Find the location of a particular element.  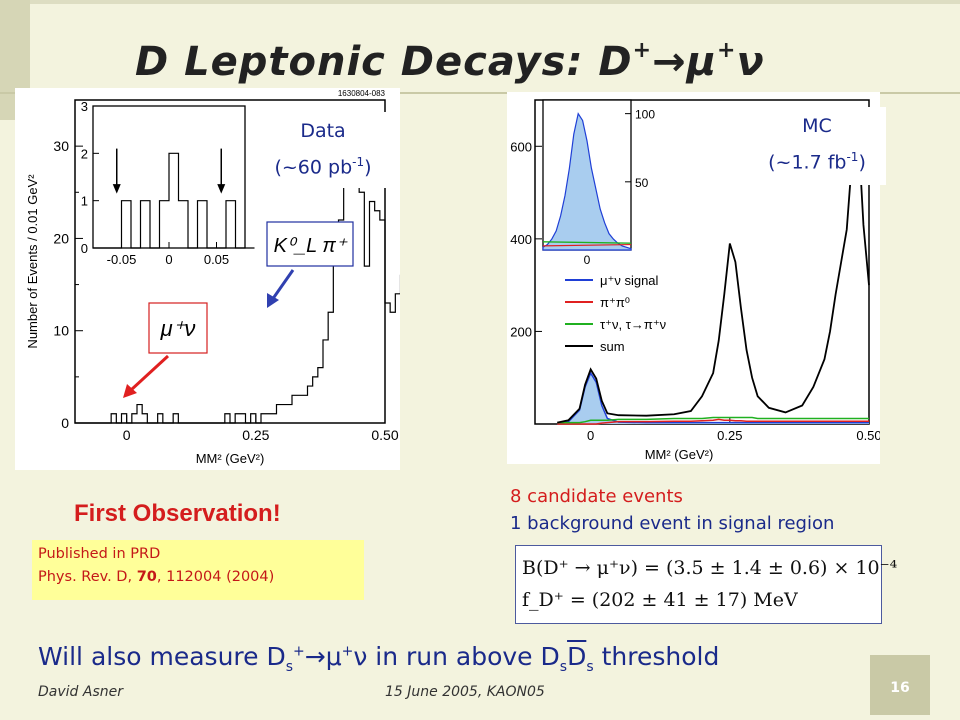

mc-label: MC (~1.7 fb-1) is located at coordinates (817, 146).